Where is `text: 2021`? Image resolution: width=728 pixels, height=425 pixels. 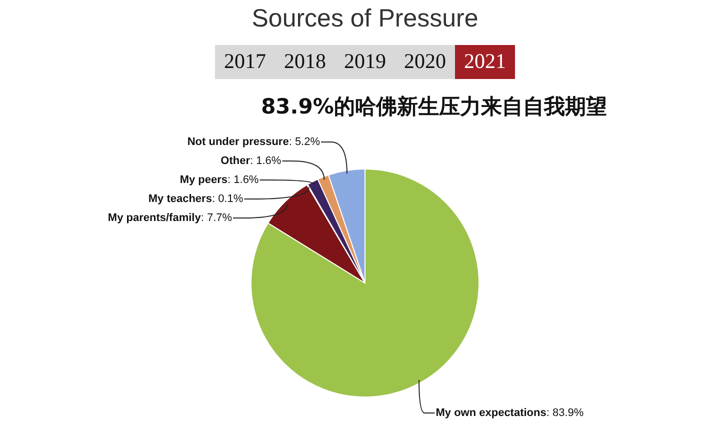 text: 2021 is located at coordinates (485, 60).